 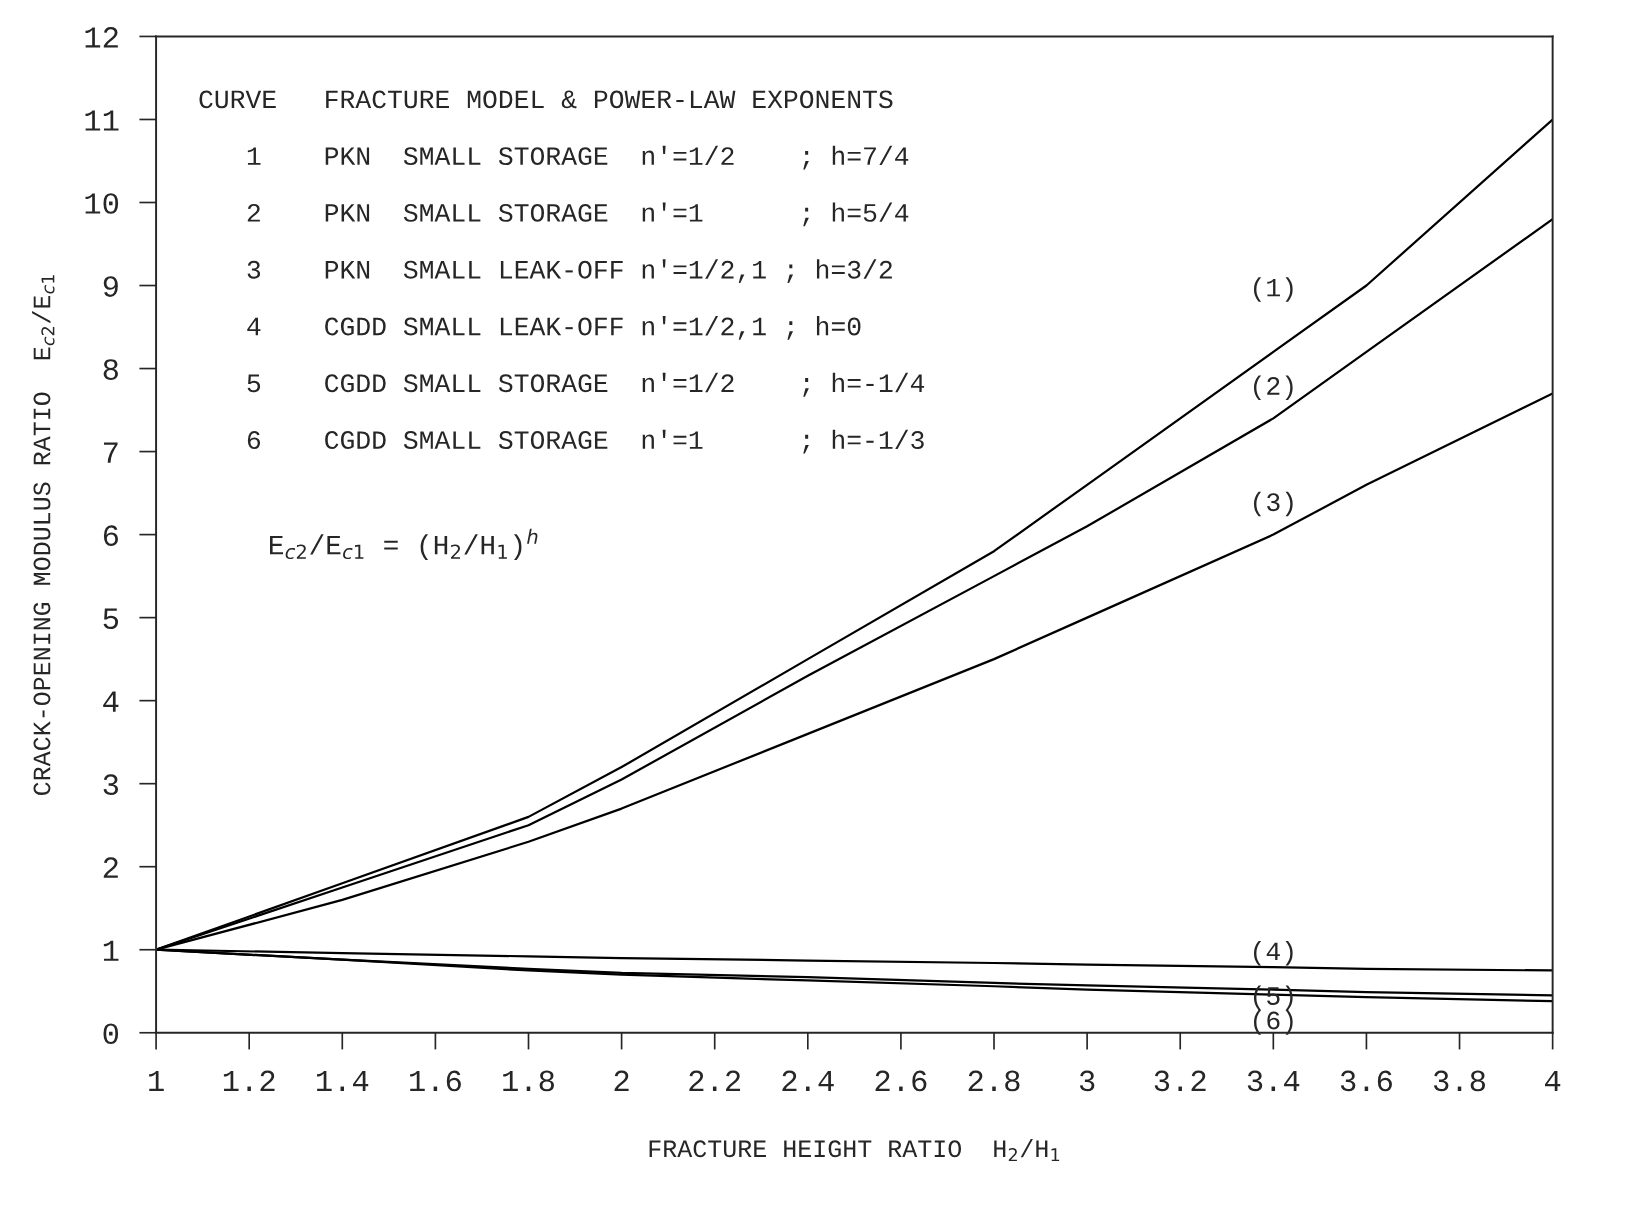 What do you see at coordinates (254, 269) in the screenshot?
I see `annotation: 3` at bounding box center [254, 269].